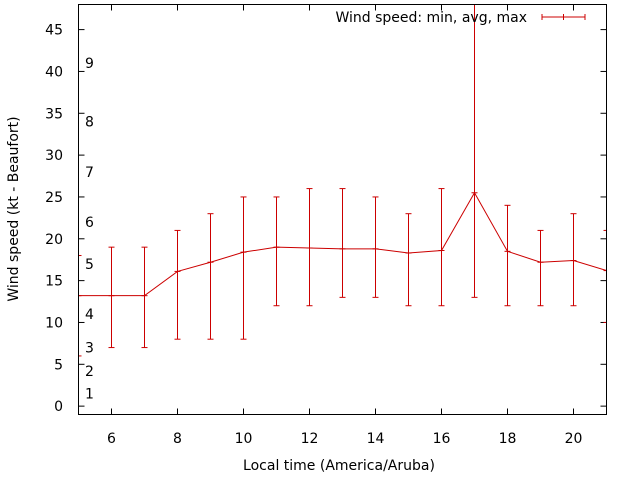 The height and width of the screenshot is (480, 640). What do you see at coordinates (54, 156) in the screenshot?
I see `y-tick-label: 30` at bounding box center [54, 156].